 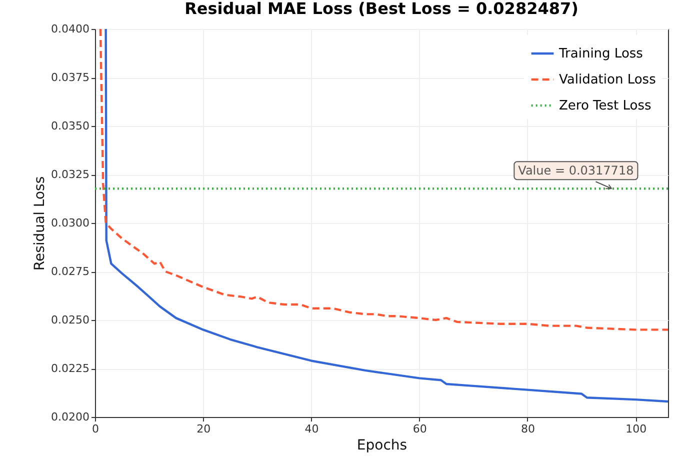 I want to click on y-tick-label: 0.0200, so click(x=70, y=417).